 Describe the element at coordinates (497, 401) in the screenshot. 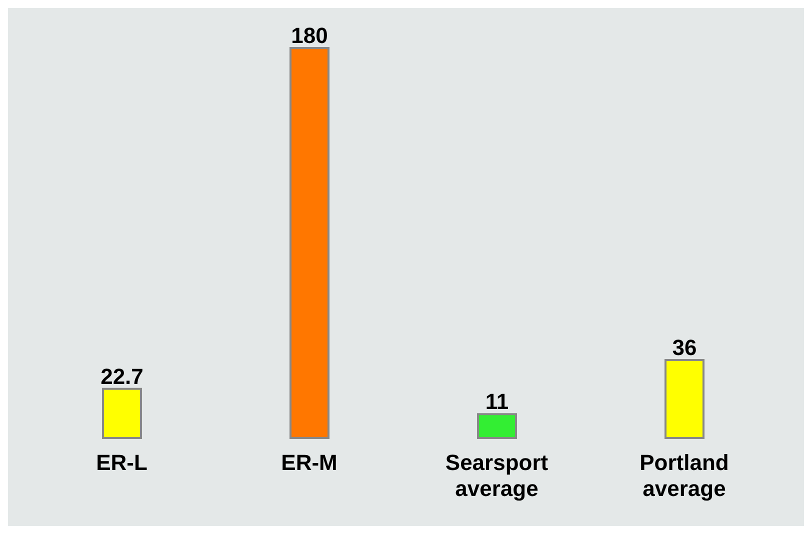

I see `data-label: 11` at that location.